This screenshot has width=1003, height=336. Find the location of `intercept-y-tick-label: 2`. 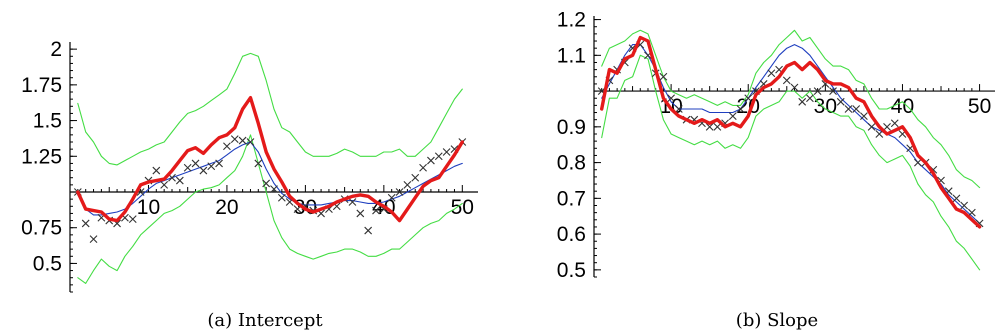

intercept-y-tick-label: 2 is located at coordinates (56, 49).